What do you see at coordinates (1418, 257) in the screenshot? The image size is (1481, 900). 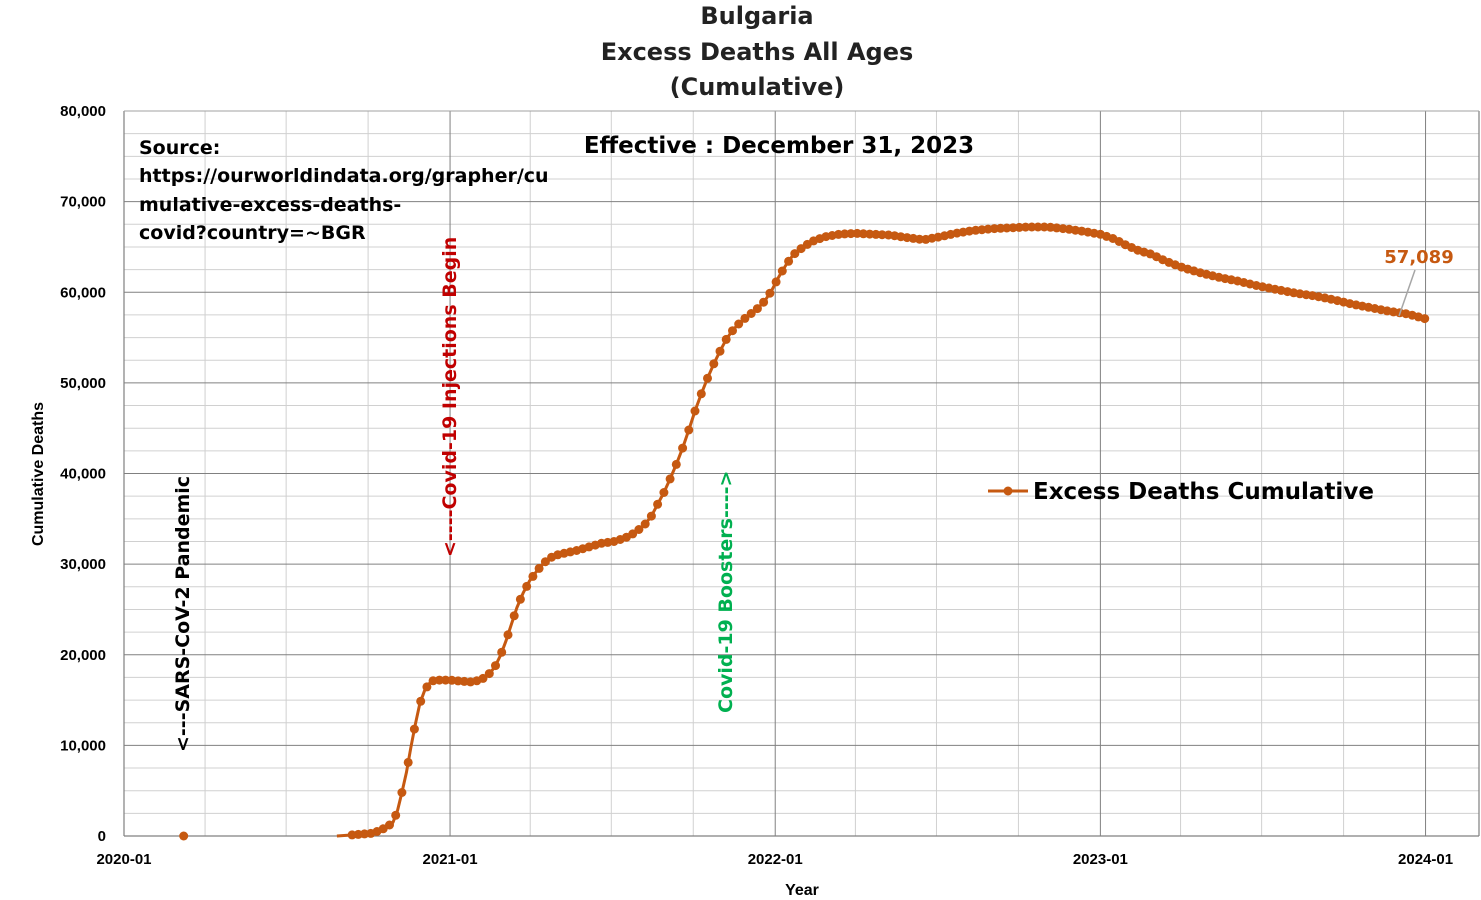 I see `last-value-label: 57,089` at bounding box center [1418, 257].